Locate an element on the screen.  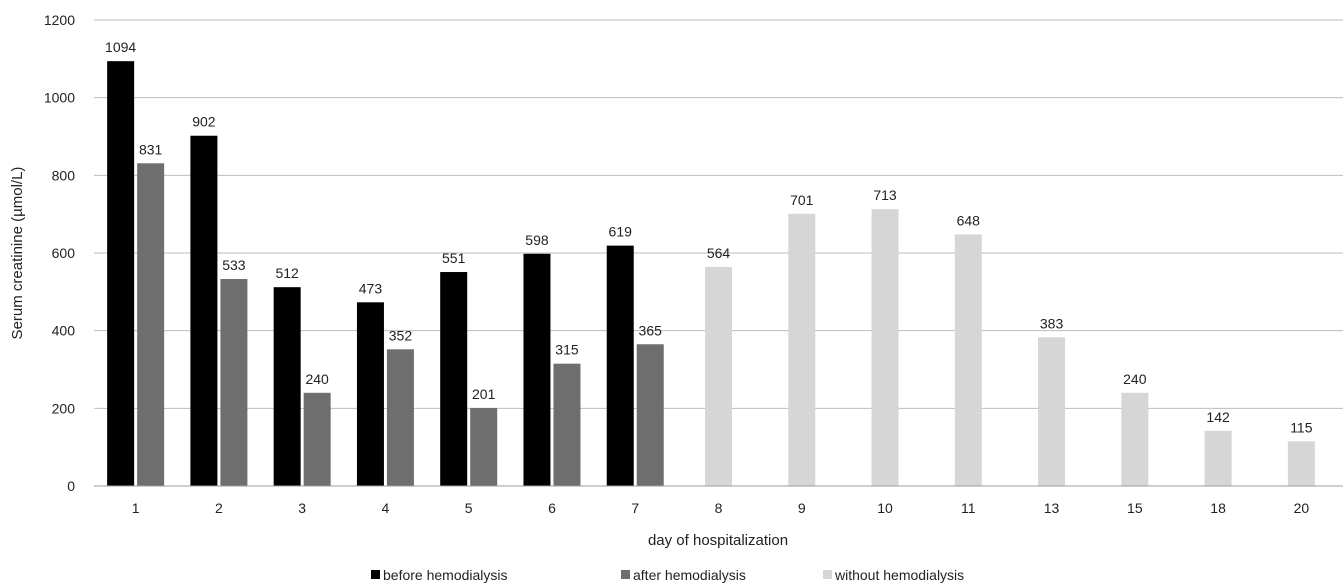
x-tick-label: 2 is located at coordinates (219, 508).